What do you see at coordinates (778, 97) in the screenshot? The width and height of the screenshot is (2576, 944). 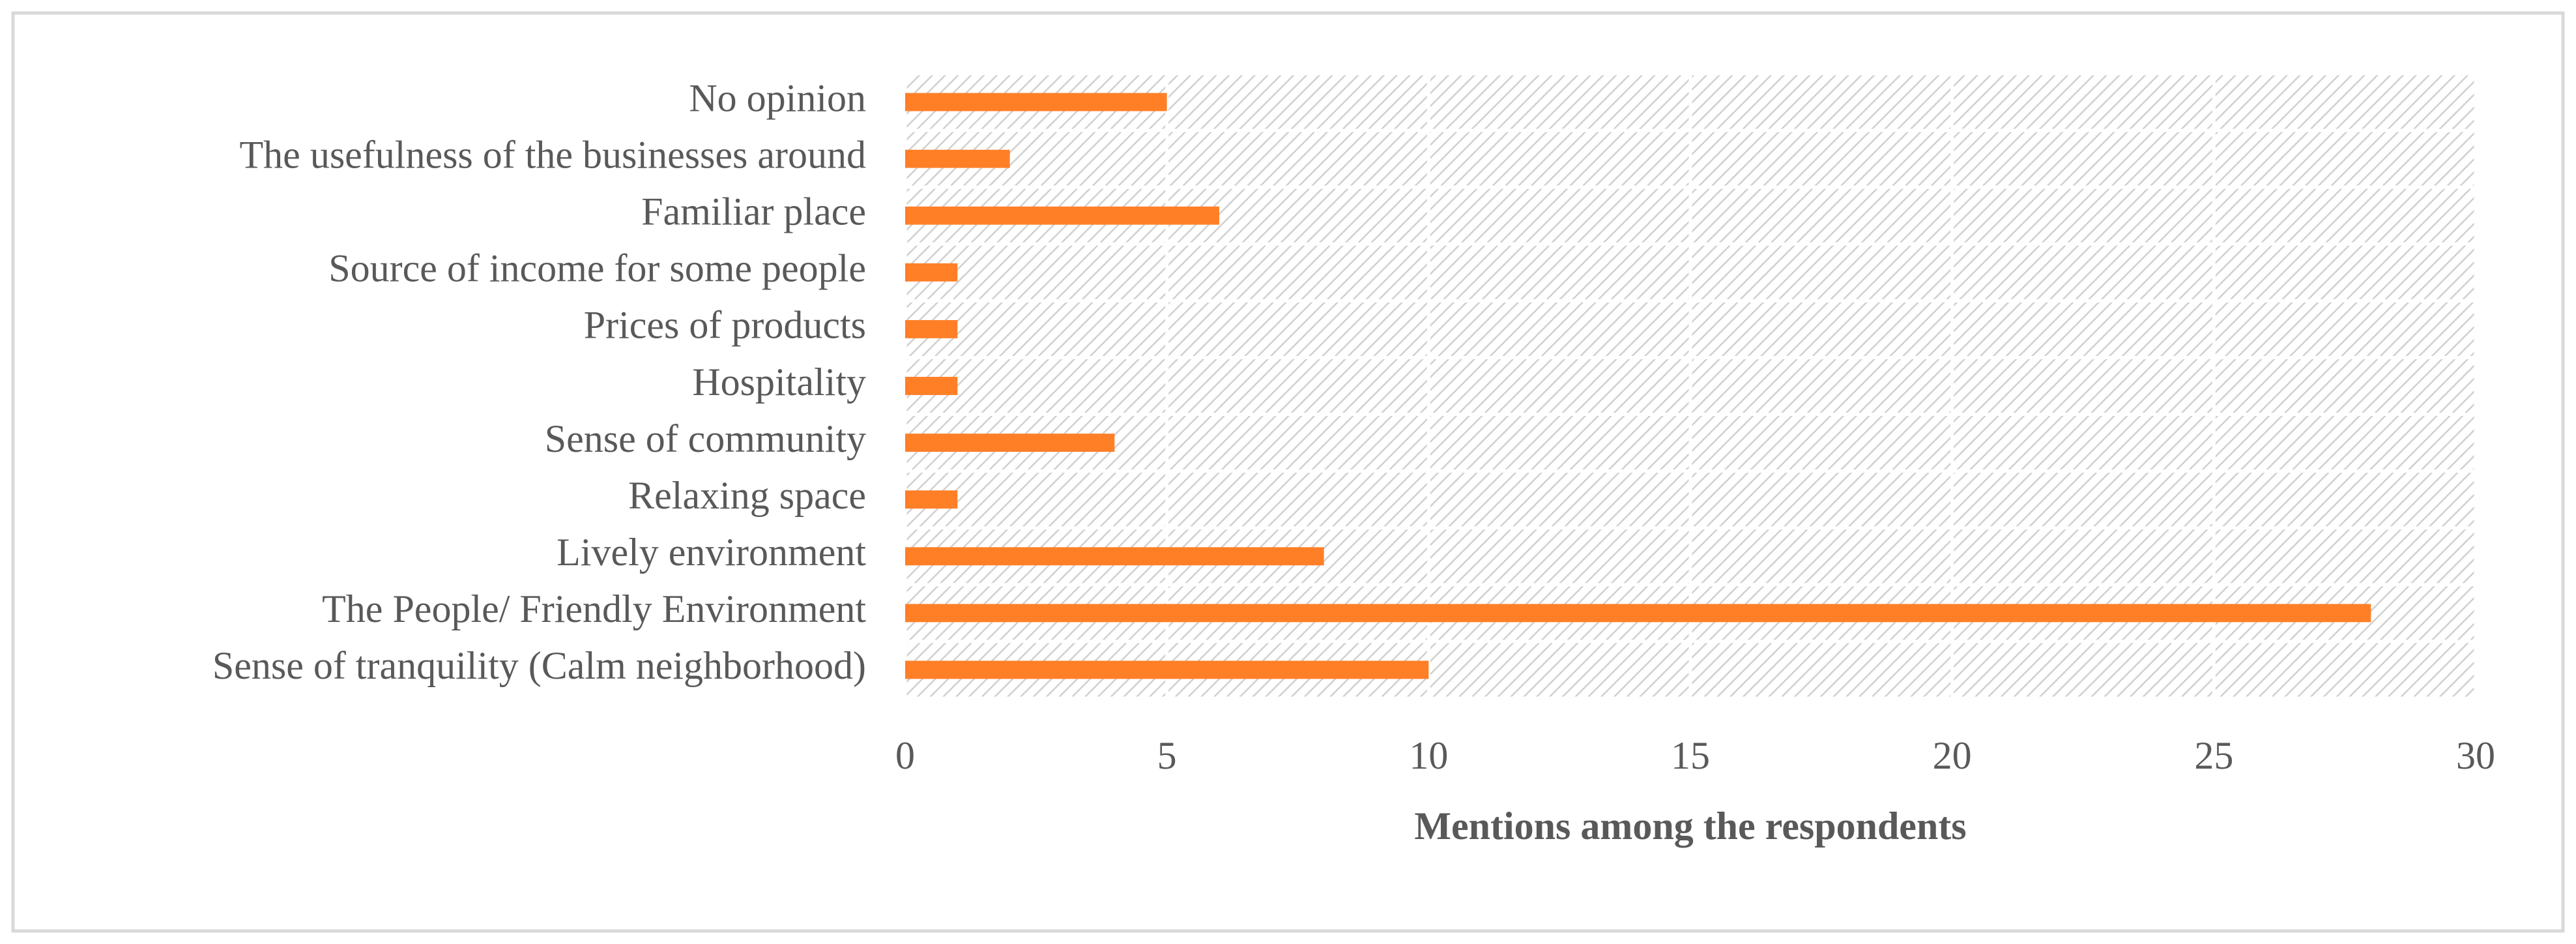 I see `y-tick-label: No opinion` at bounding box center [778, 97].